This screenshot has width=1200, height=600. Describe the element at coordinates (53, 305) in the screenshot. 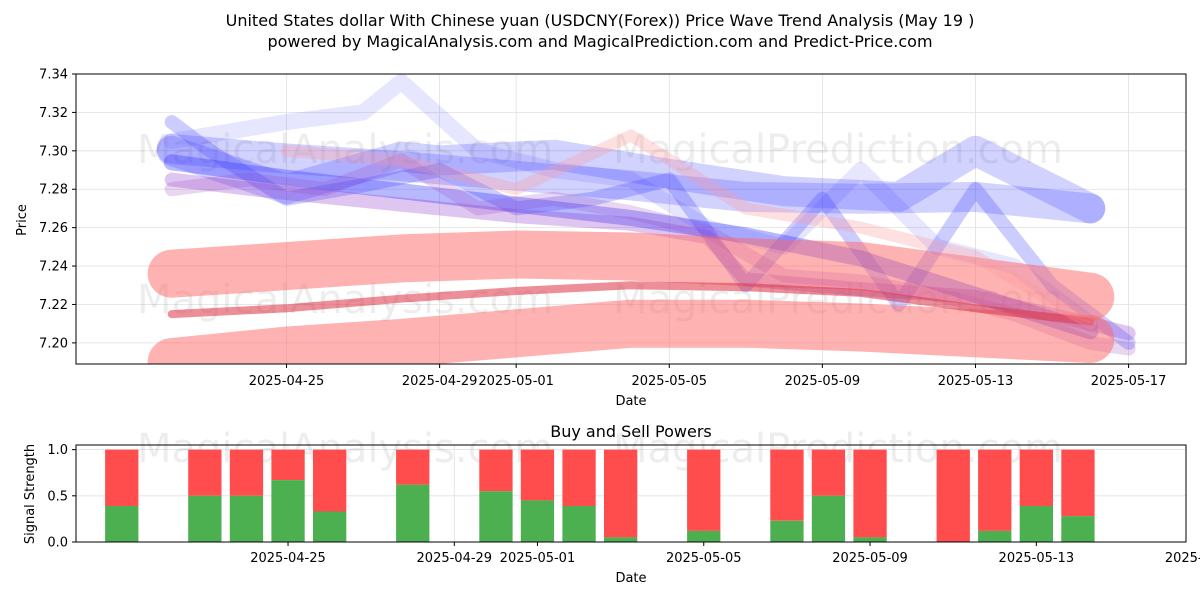

I see `price-y-tick-label: 7.22` at that location.